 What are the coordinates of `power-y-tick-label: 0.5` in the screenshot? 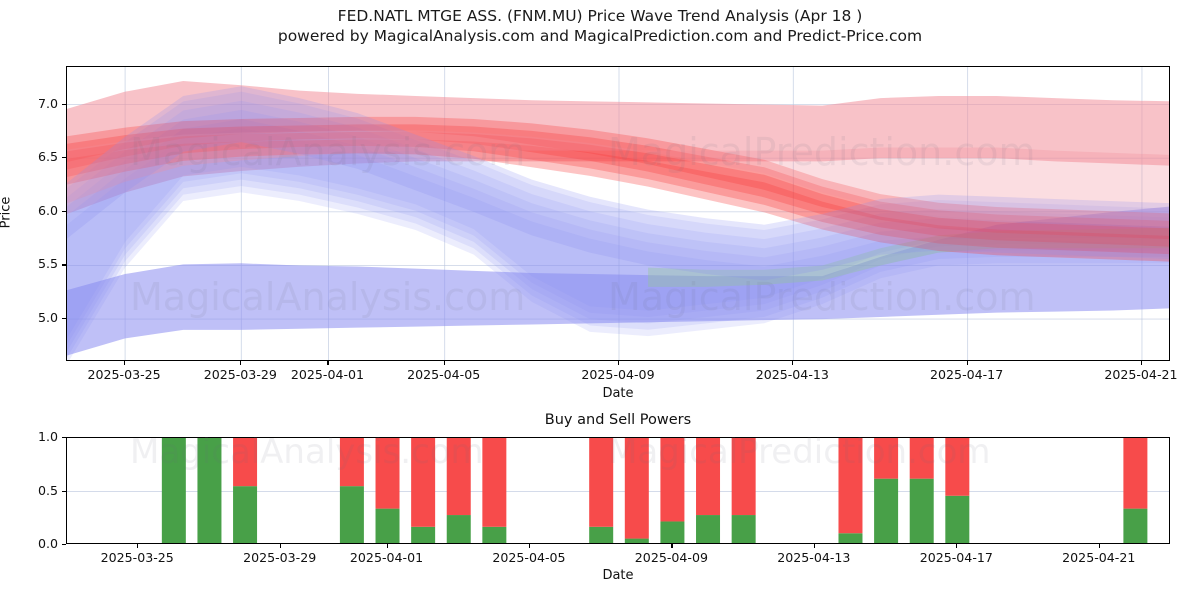 It's located at (47, 490).